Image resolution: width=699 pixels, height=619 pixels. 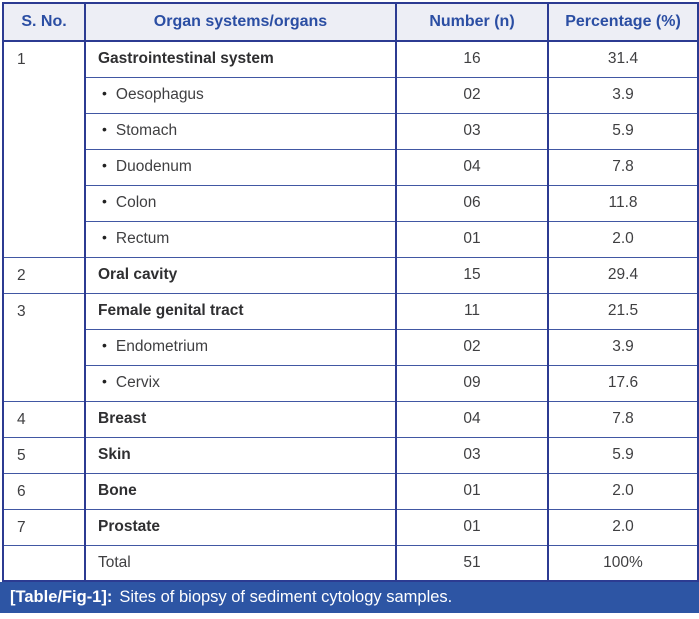 What do you see at coordinates (472, 22) in the screenshot?
I see `column-header: Number (n)` at bounding box center [472, 22].